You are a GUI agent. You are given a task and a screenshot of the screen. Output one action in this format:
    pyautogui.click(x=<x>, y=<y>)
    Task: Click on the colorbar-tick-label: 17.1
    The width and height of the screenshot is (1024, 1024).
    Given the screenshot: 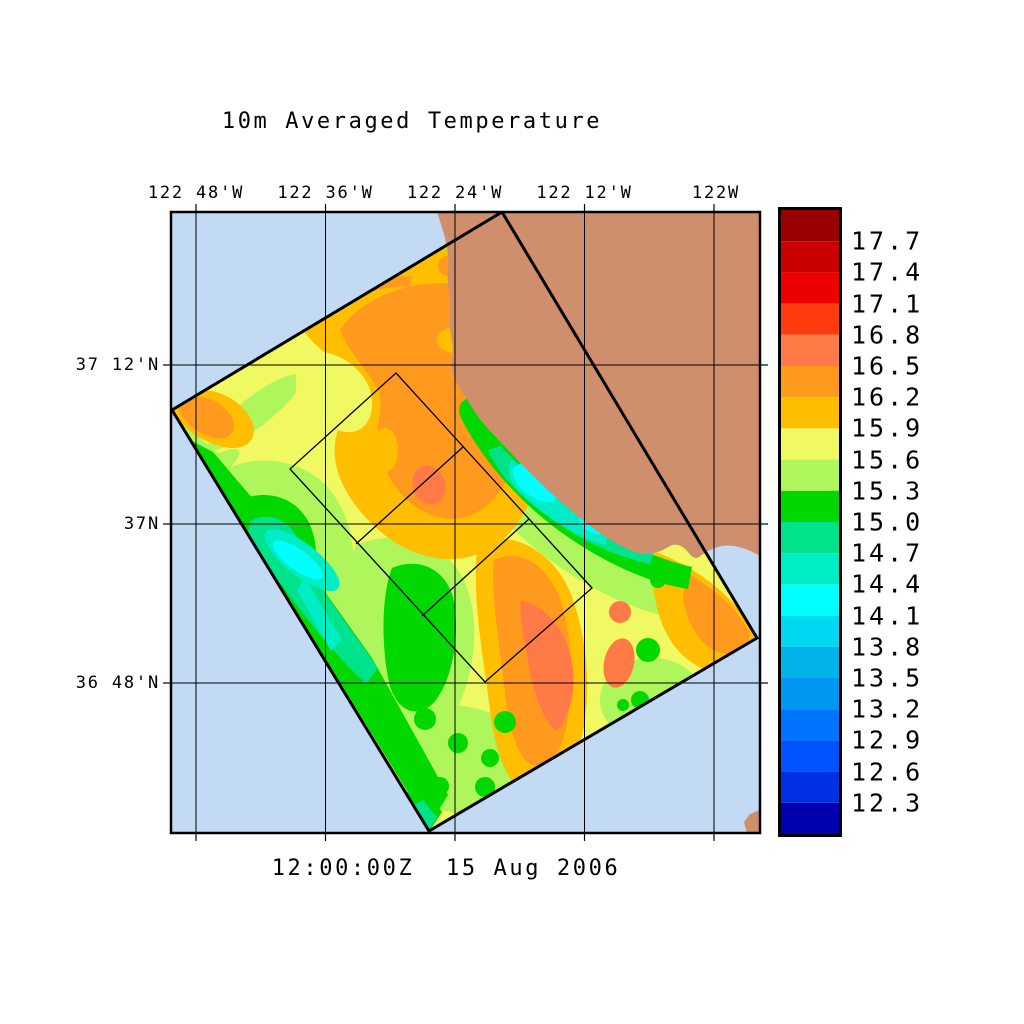 What is the action you would take?
    pyautogui.click(x=887, y=304)
    